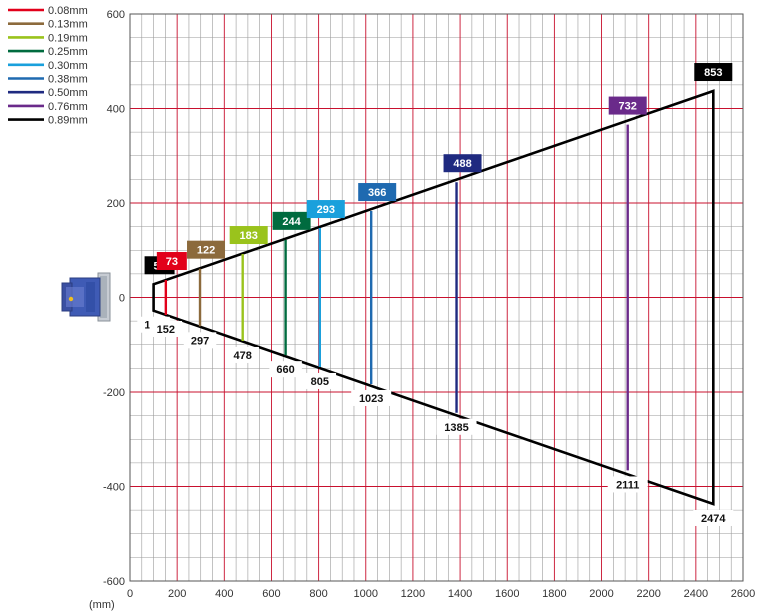  What do you see at coordinates (122, 299) in the screenshot?
I see `y-tick-label: 0` at bounding box center [122, 299].